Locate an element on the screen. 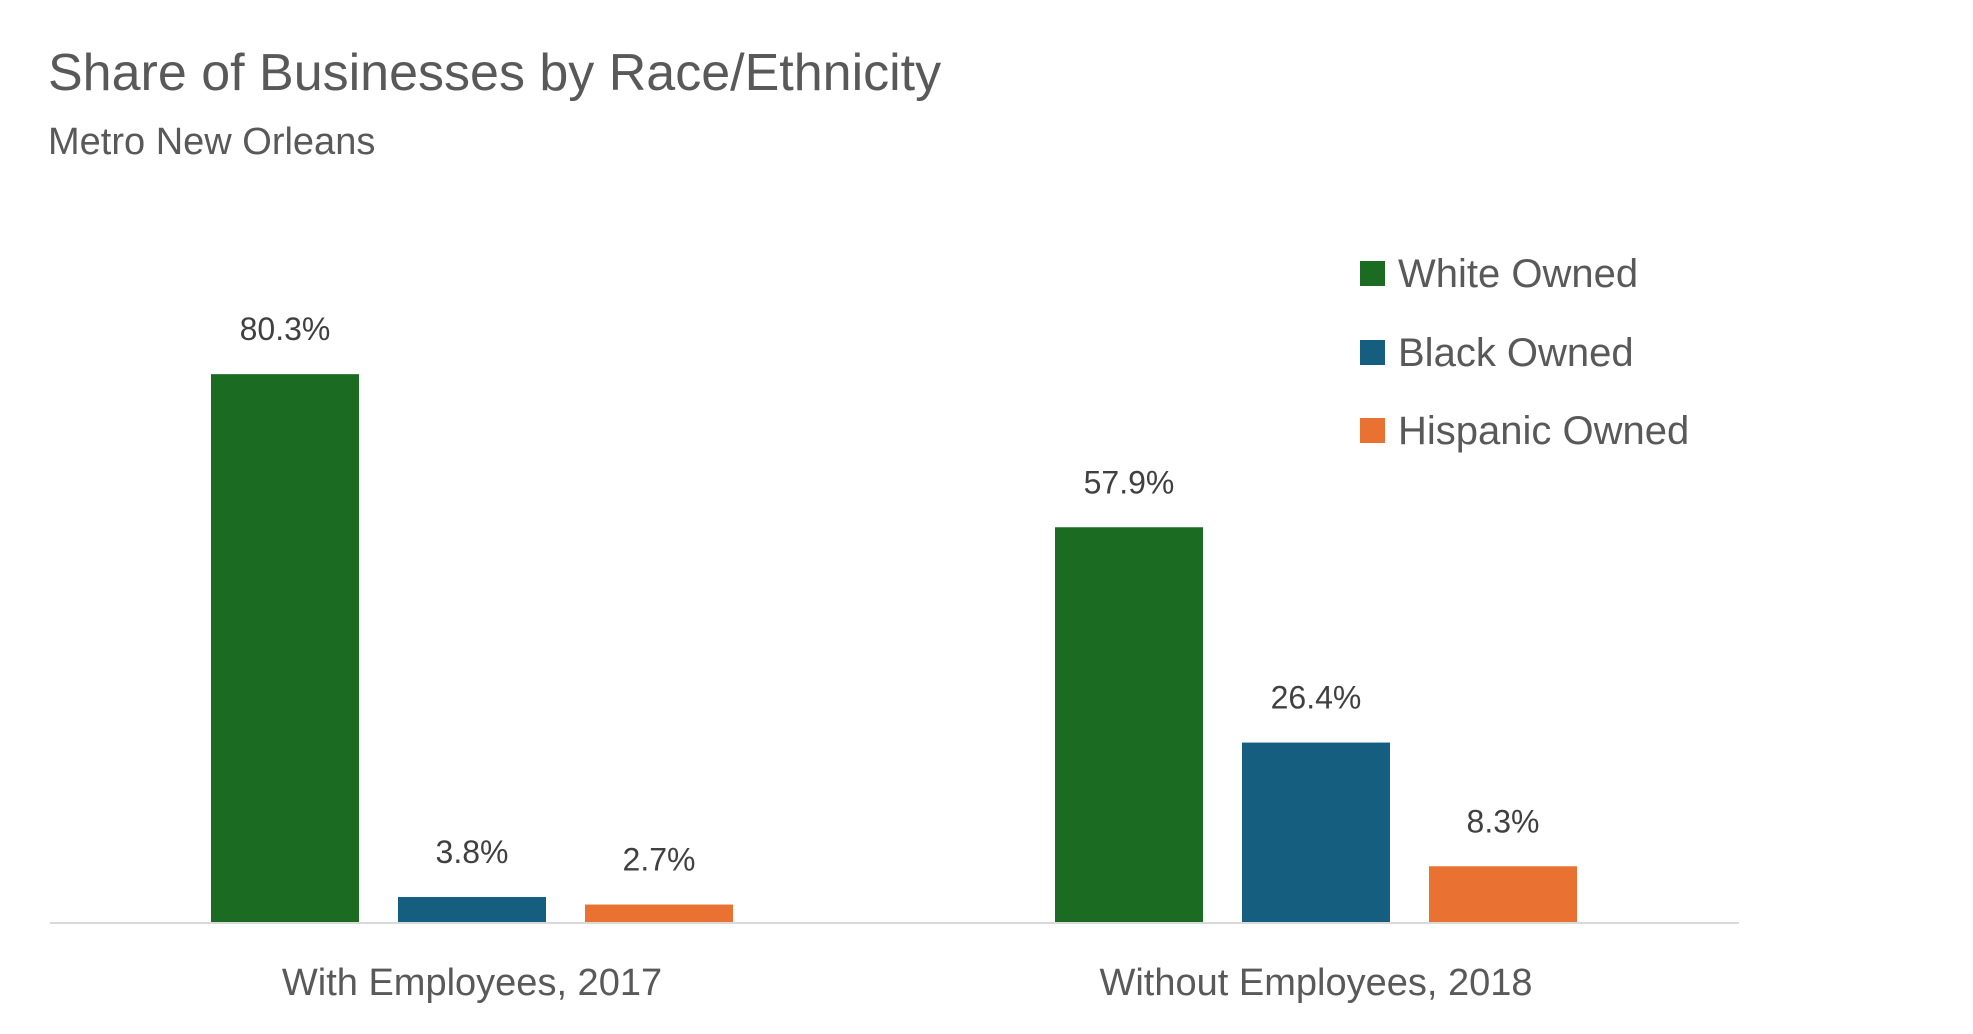  legend-label: Black Owned is located at coordinates (1516, 353).